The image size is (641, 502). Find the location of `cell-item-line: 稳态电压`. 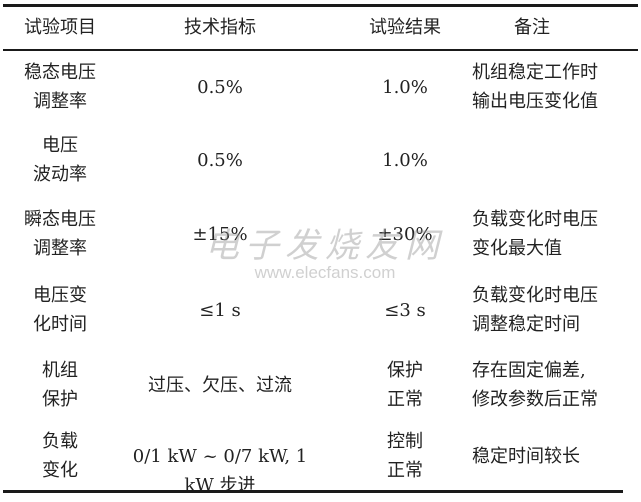

cell-item-line: 稳态电压 is located at coordinates (60, 72).